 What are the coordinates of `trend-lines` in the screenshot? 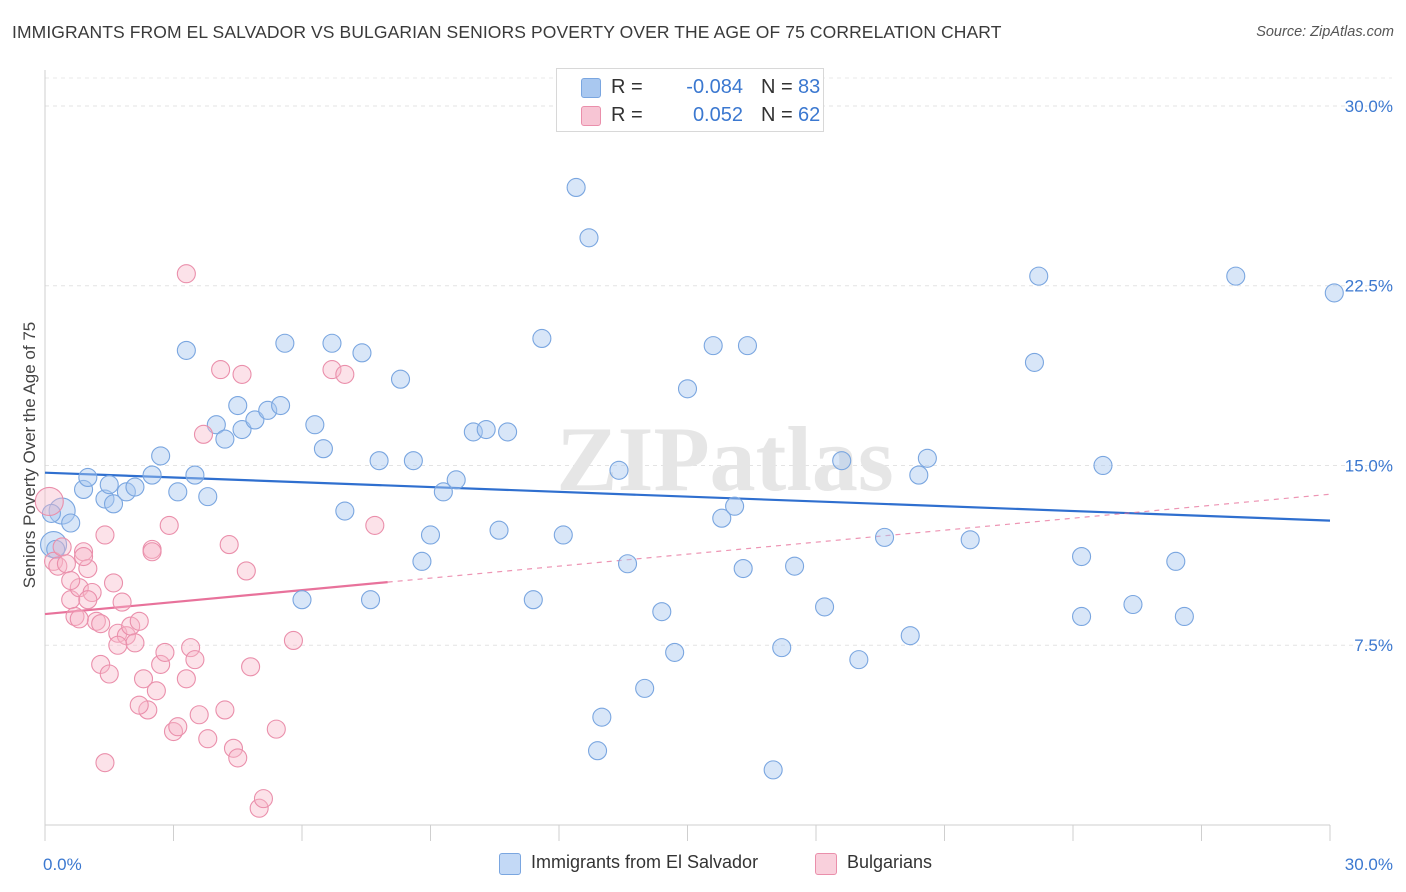 It's located at (687, 543).